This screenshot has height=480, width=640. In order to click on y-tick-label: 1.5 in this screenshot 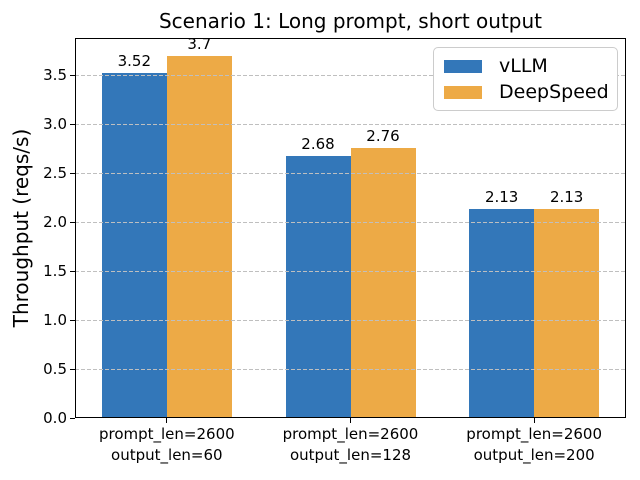, I will do `click(55, 271)`.